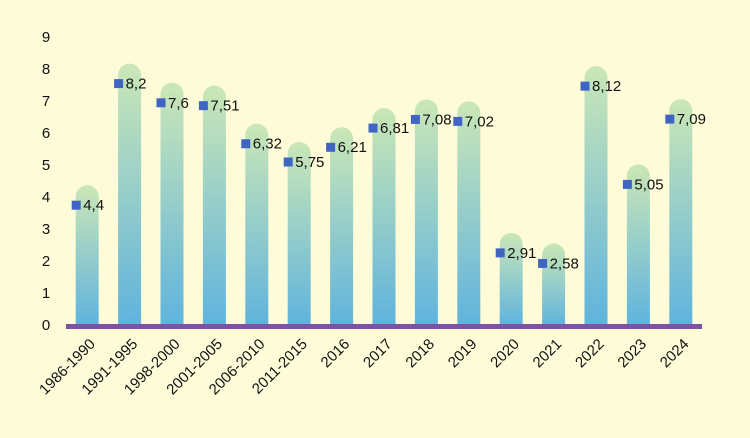  I want to click on y-tick-label: 2, so click(46, 261).